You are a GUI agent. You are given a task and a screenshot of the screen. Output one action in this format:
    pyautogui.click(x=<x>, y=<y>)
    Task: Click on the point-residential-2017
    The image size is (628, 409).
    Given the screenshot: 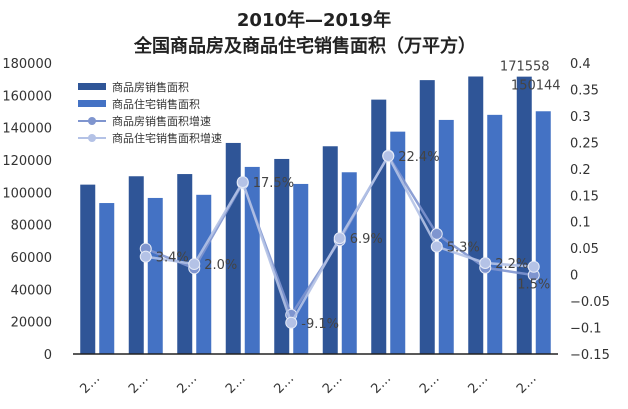 What is the action you would take?
    pyautogui.click(x=436, y=246)
    